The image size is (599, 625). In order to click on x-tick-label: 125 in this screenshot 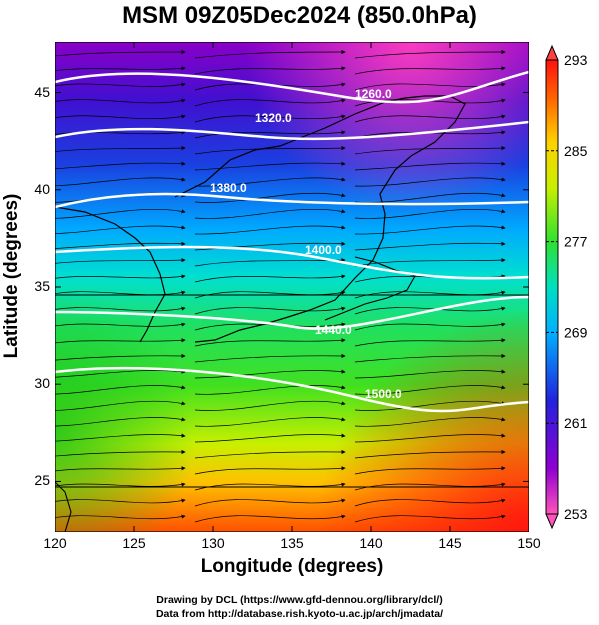, I will do `click(134, 543)`.